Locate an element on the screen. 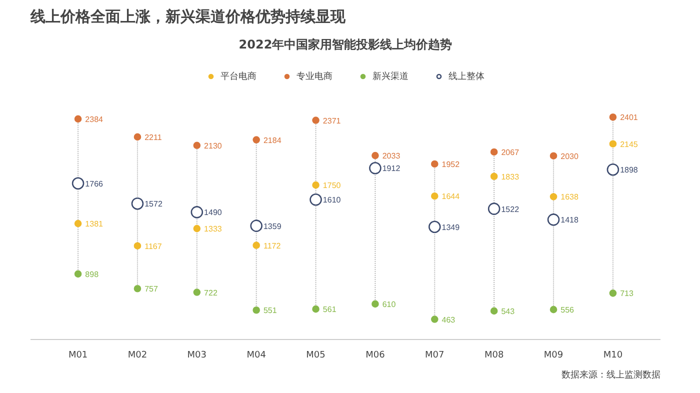 This screenshot has height=393, width=700. data-label: 543 is located at coordinates (508, 311).